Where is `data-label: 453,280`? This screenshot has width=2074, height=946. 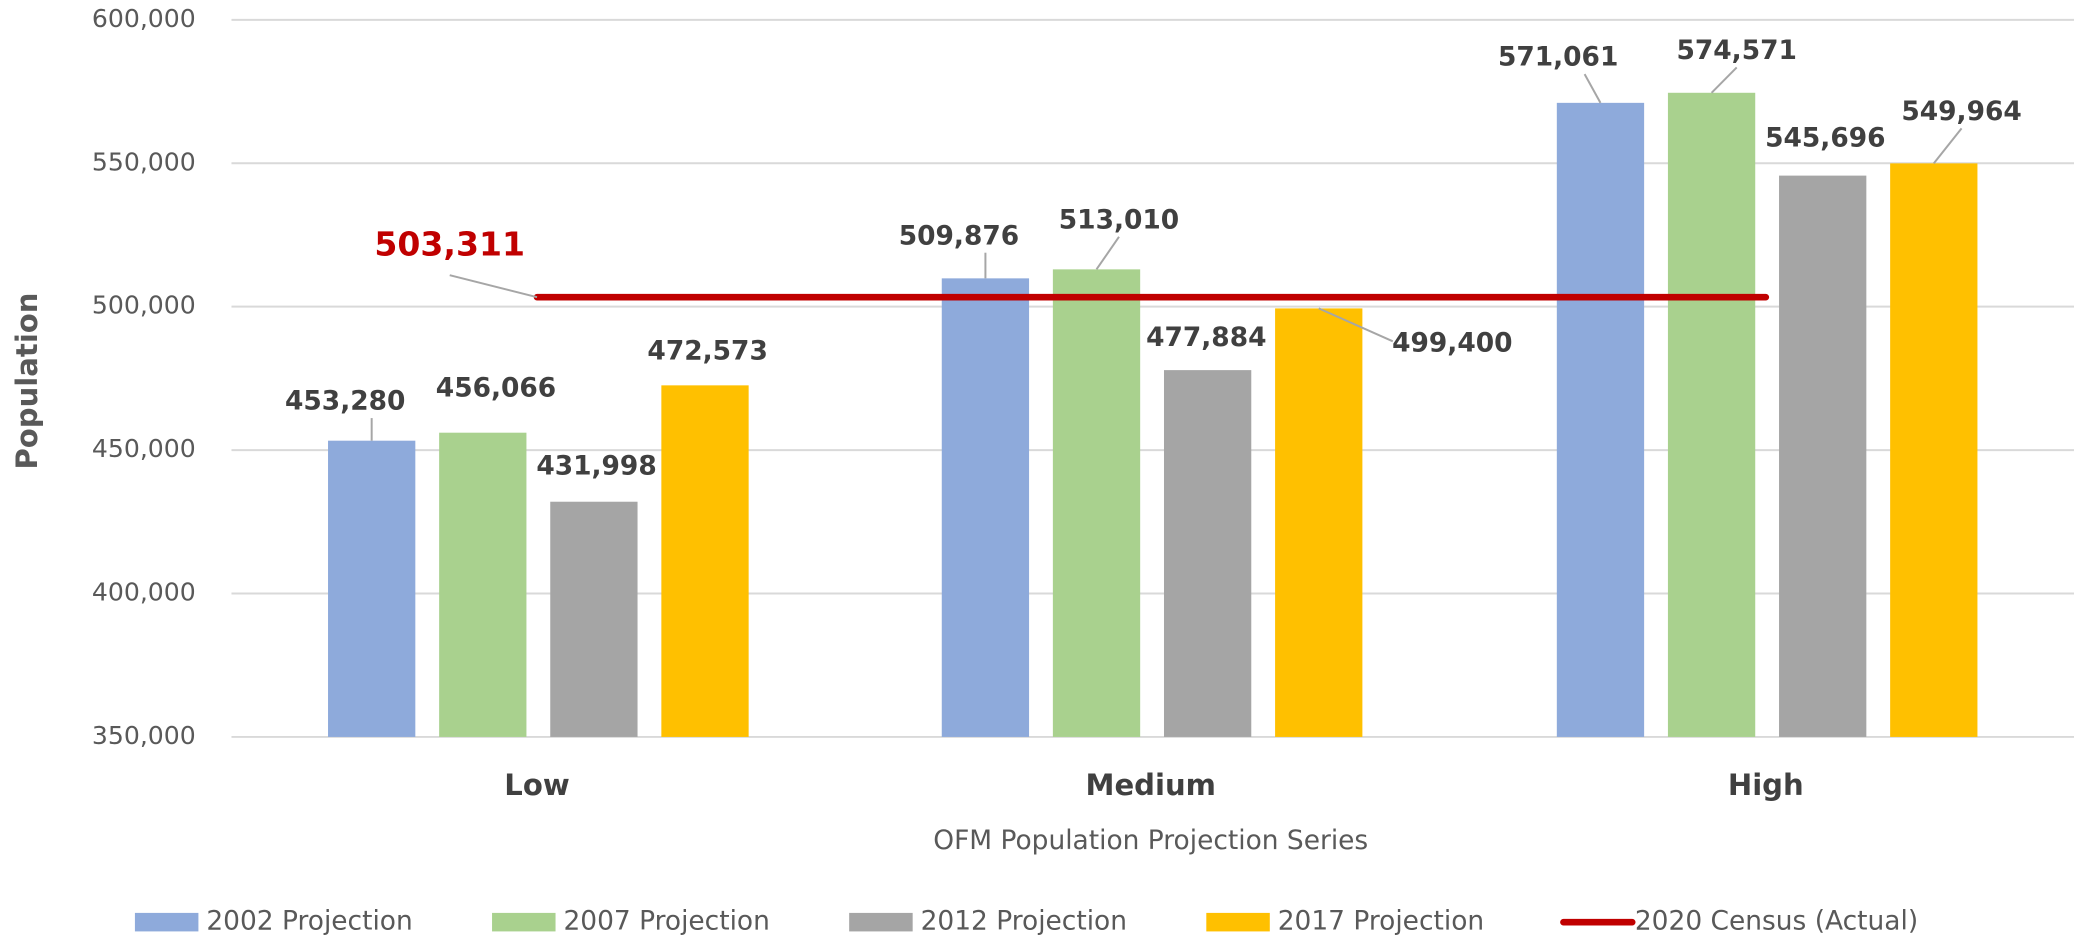 data-label: 453,280 is located at coordinates (345, 401).